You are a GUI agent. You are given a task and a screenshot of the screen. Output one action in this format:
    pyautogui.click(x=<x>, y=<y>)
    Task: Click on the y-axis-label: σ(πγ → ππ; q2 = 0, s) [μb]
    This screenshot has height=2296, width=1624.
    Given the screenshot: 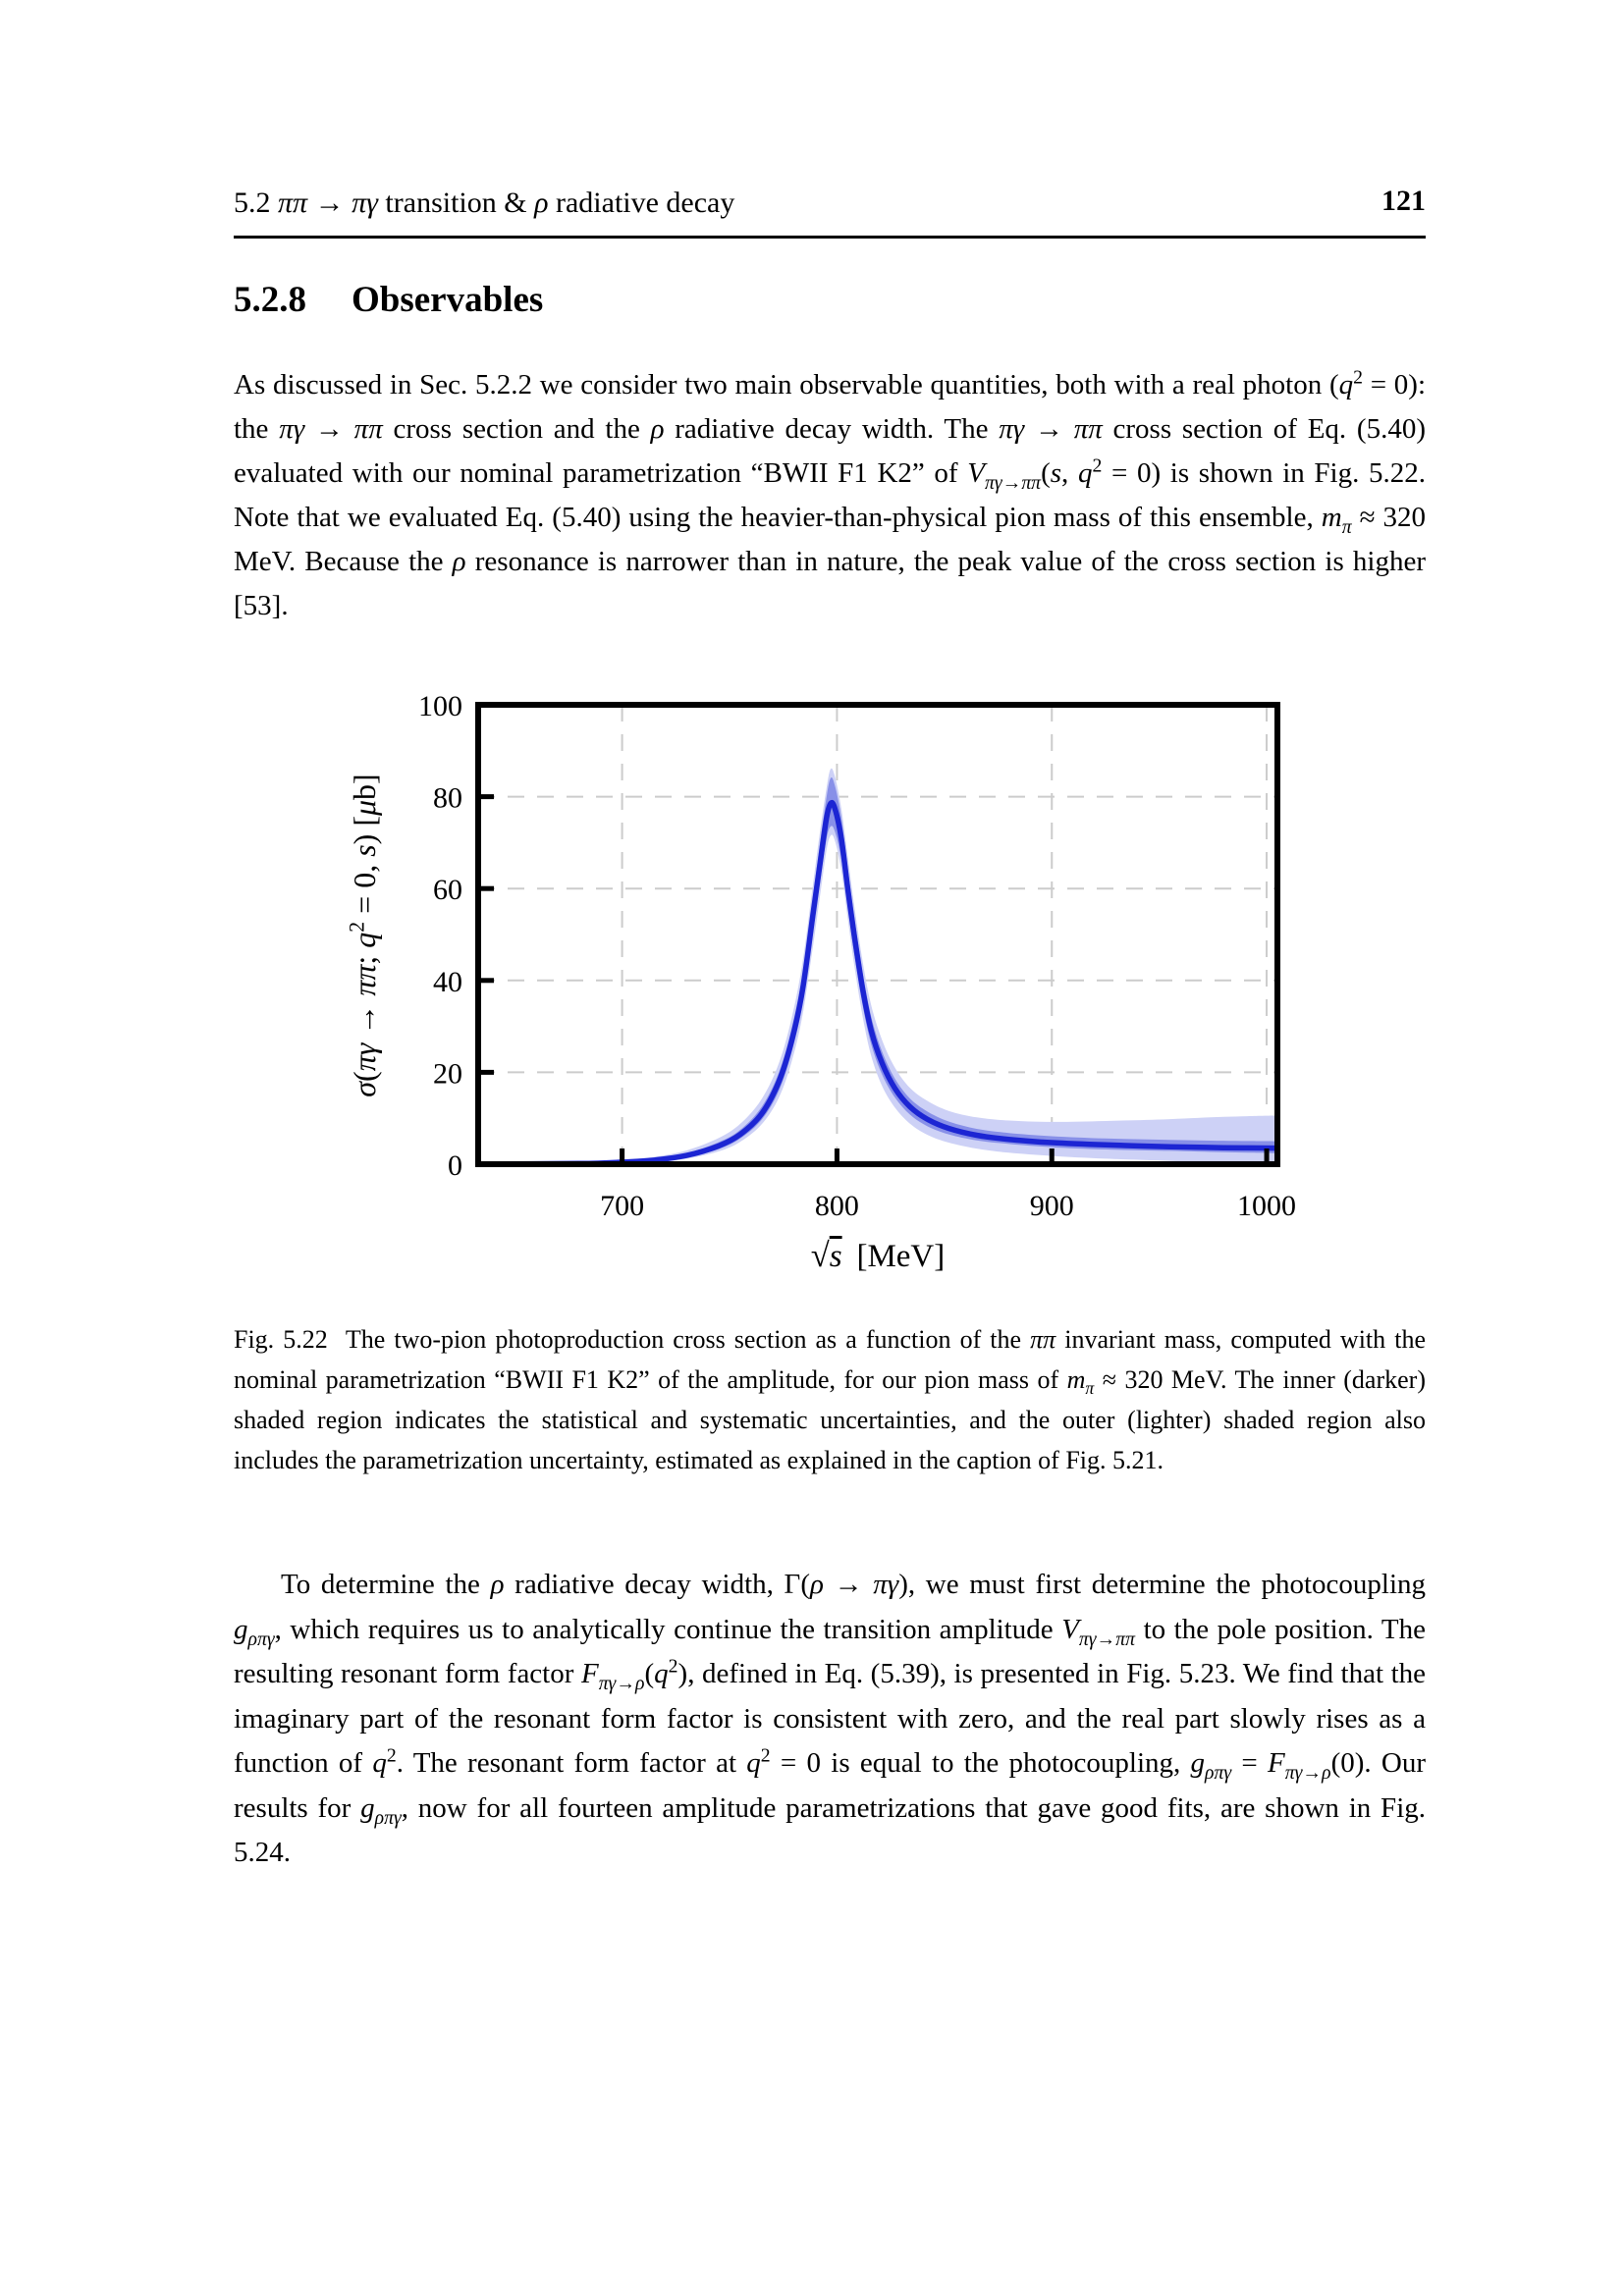 What is the action you would take?
    pyautogui.click(x=363, y=935)
    